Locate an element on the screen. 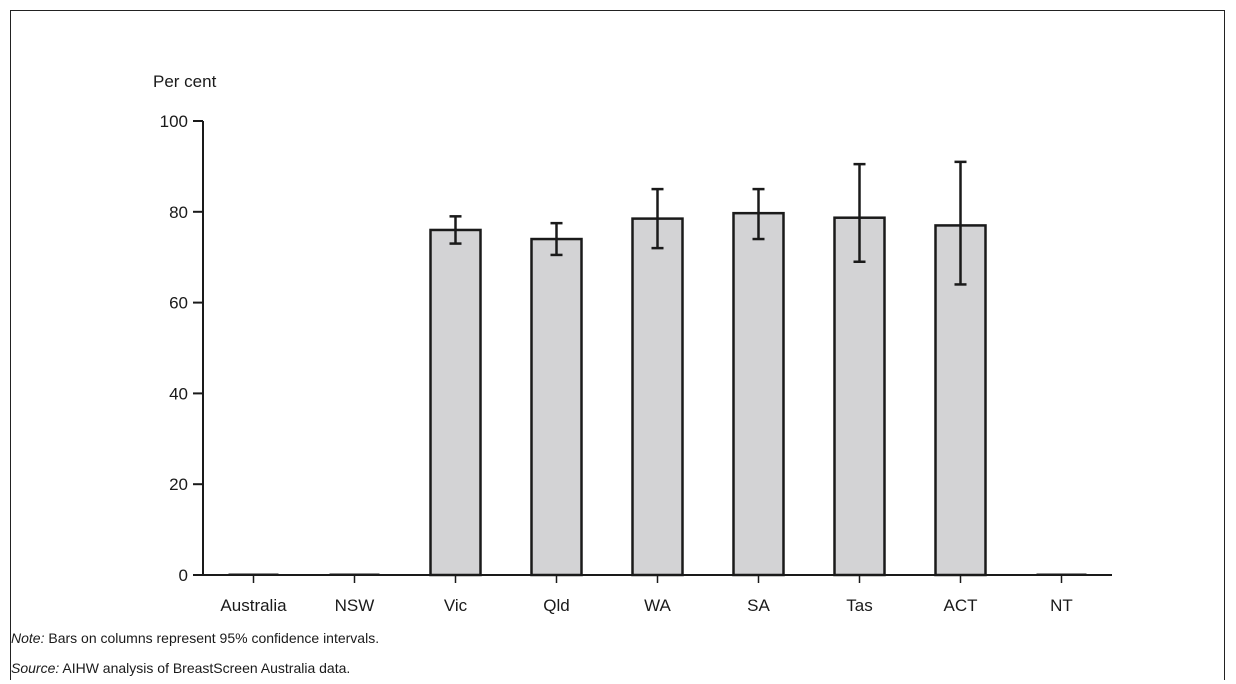  x-tick-label: ACT is located at coordinates (961, 605).